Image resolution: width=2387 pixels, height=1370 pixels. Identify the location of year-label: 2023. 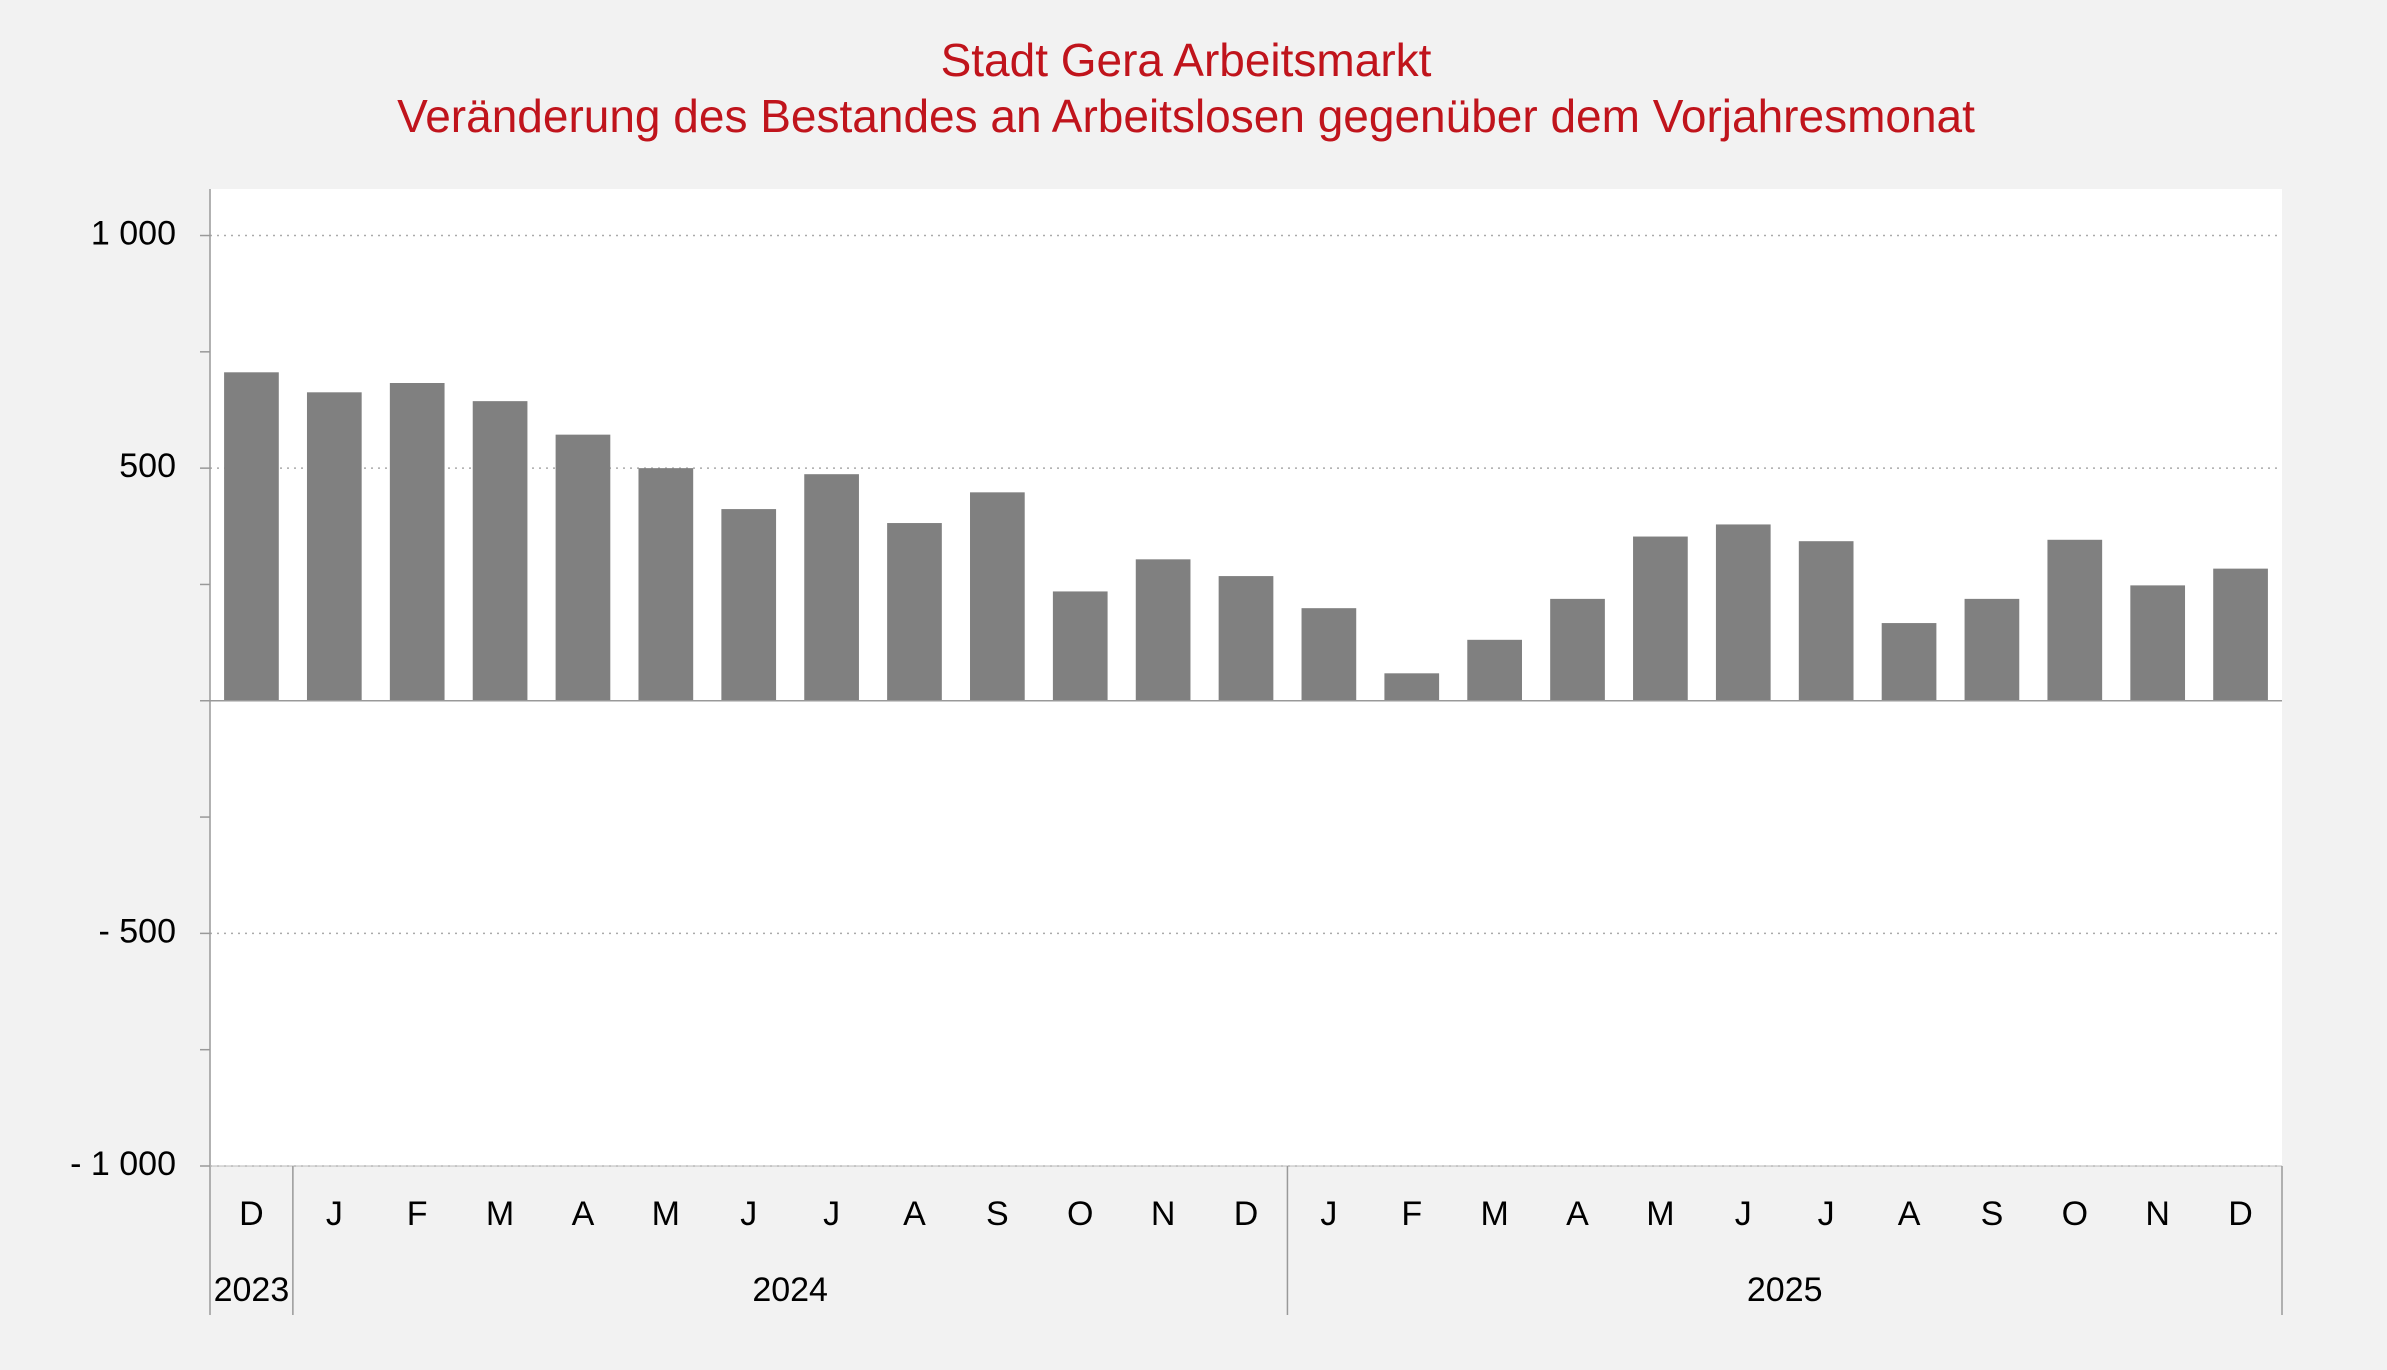
(252, 1290).